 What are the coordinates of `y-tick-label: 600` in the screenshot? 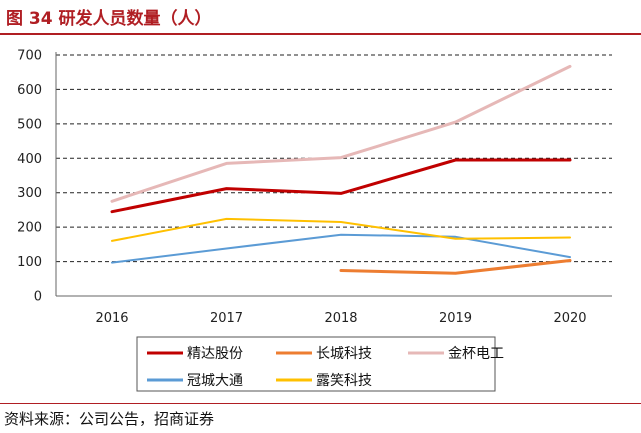 It's located at (29, 90).